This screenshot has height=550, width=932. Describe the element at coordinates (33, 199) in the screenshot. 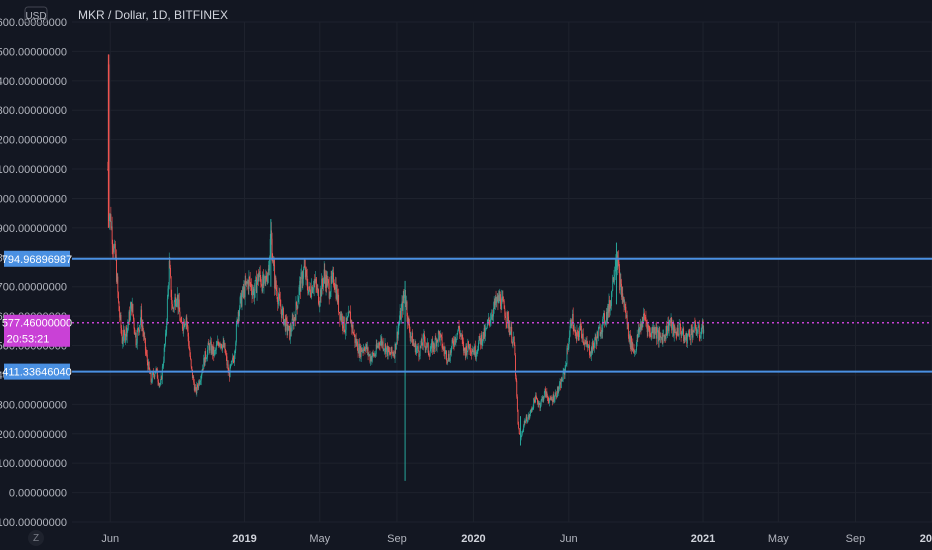

I see `y-tick-label: 1000.00000000` at that location.